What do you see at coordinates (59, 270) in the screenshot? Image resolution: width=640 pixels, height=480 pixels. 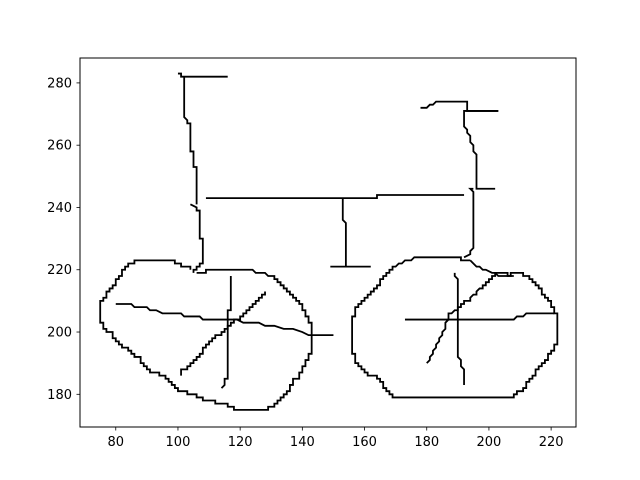 I see `y-tick-label: 220` at bounding box center [59, 270].